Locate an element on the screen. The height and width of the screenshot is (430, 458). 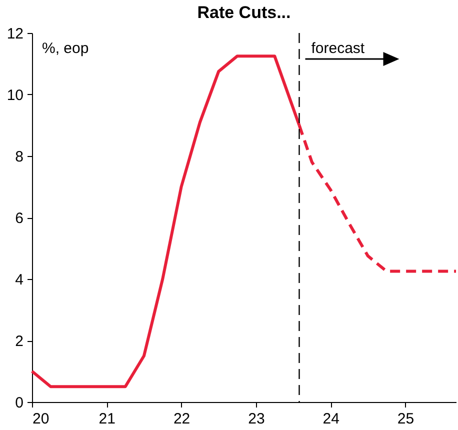
x-tick-label: 21 is located at coordinates (107, 419).